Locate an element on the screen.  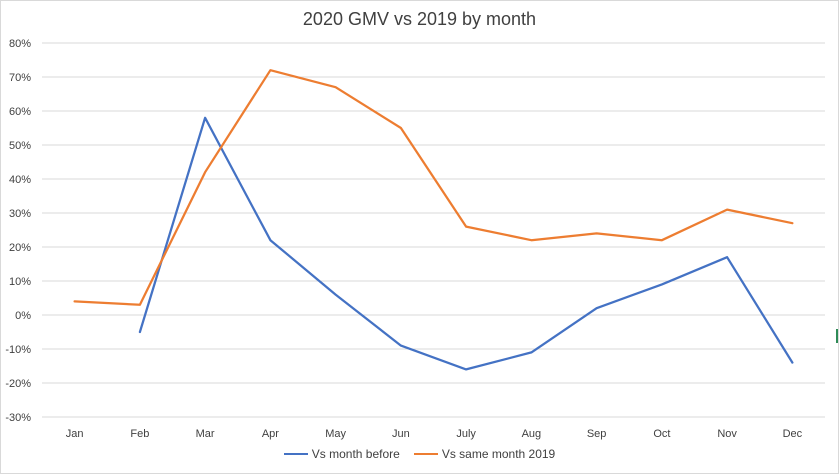
y-tick-label: -30% is located at coordinates (18, 418).